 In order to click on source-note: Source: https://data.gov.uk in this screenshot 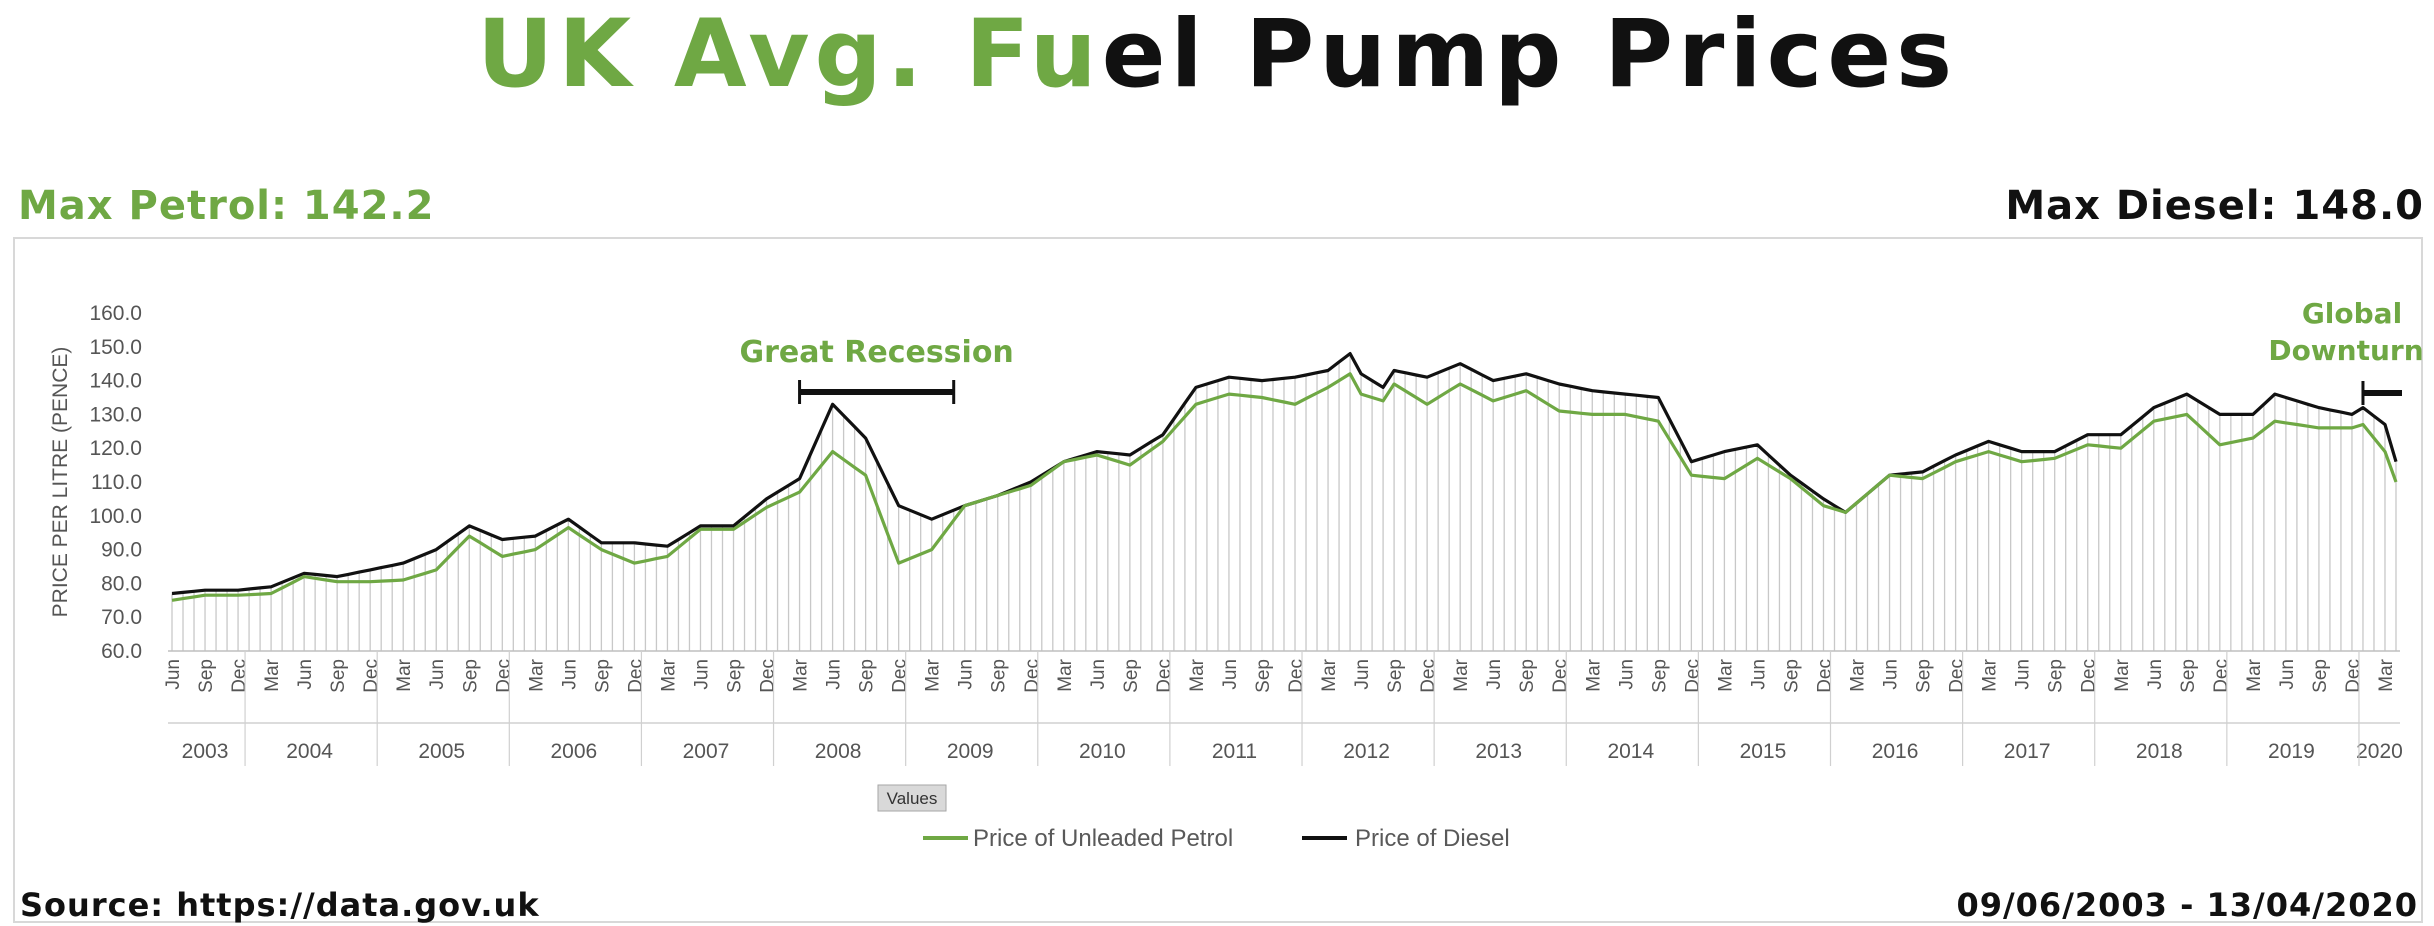, I will do `click(280, 905)`.